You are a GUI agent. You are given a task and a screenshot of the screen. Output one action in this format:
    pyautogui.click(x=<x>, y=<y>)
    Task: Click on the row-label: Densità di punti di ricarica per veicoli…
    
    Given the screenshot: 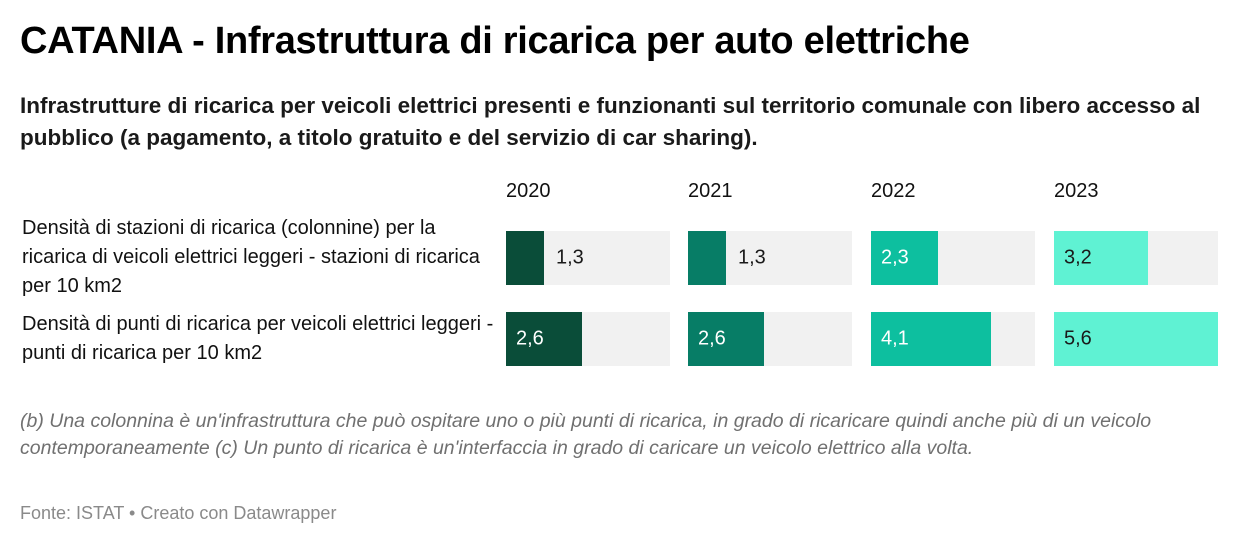 What is the action you would take?
    pyautogui.click(x=258, y=338)
    